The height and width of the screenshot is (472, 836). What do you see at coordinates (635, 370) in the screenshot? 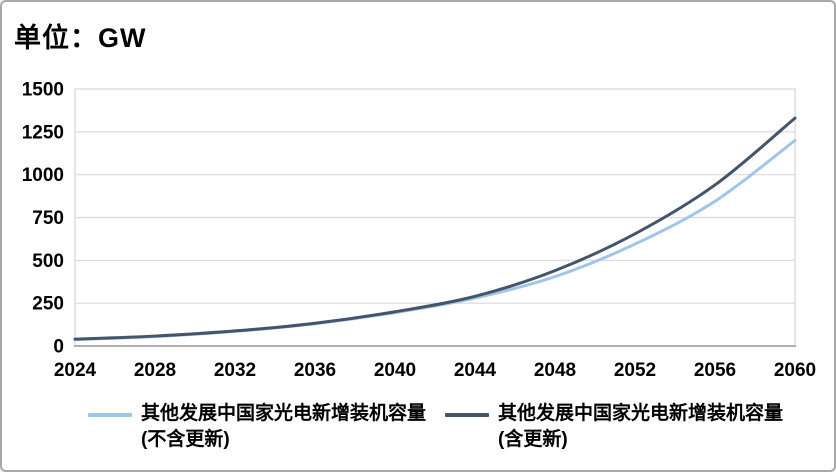
I see `x-tick-label: 2052` at bounding box center [635, 370].